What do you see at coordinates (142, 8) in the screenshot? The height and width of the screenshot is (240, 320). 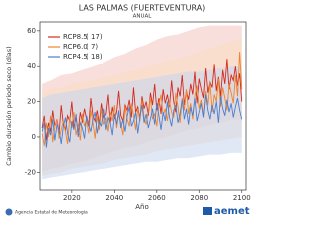 I see `chart-title: LAS PALMAS (FUERTEVENTURA)` at bounding box center [142, 8].